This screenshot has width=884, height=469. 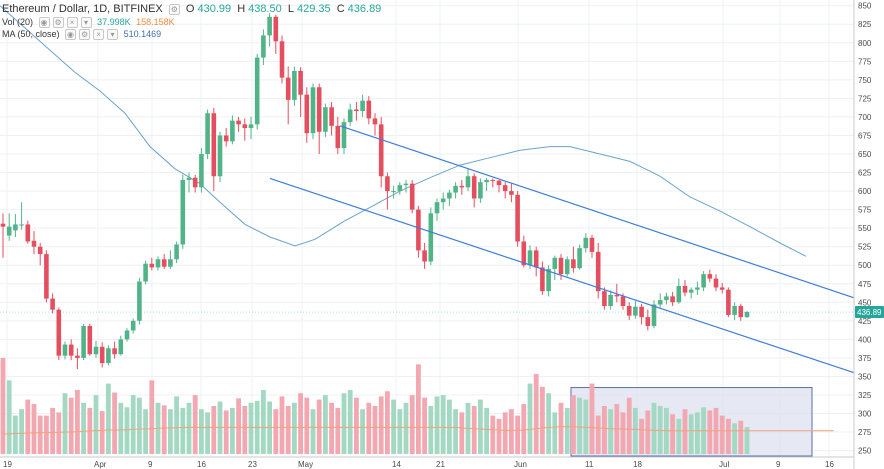 I want to click on y-tick-label: 325, so click(x=865, y=395).